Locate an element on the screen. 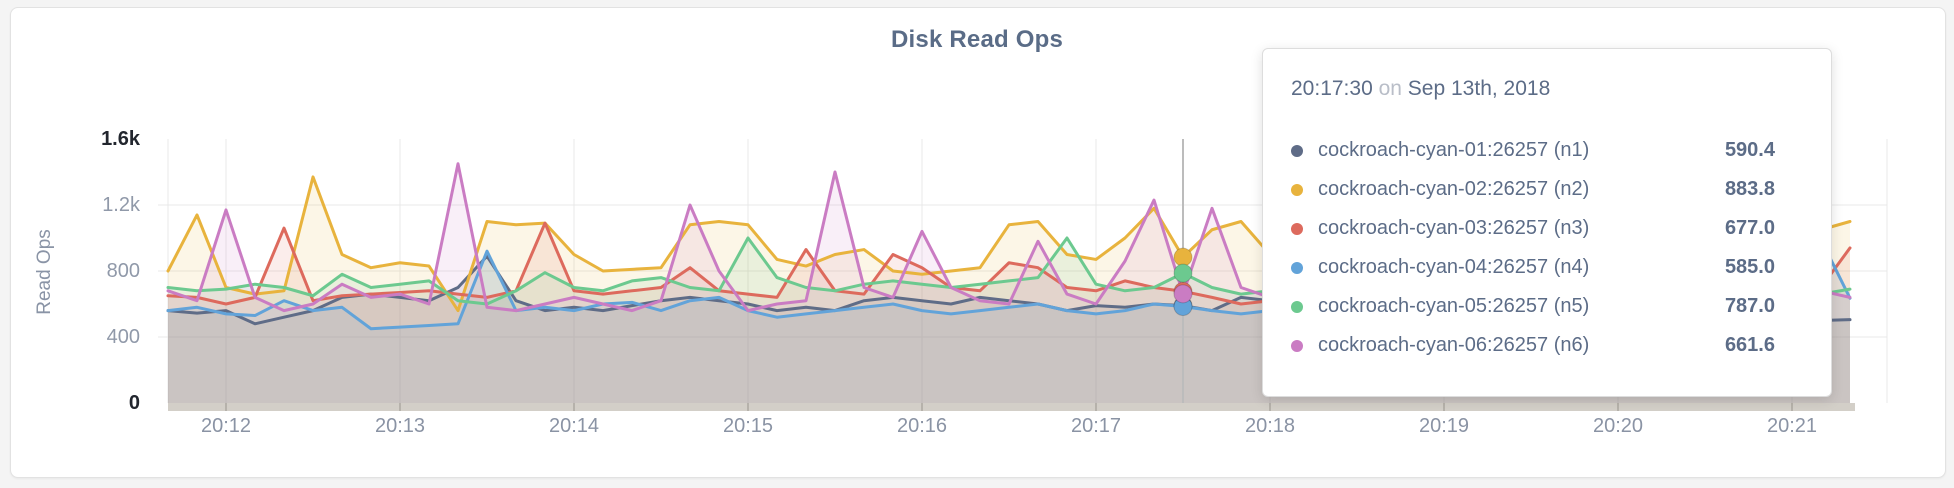  y-tick-label: 800 is located at coordinates (123, 271).